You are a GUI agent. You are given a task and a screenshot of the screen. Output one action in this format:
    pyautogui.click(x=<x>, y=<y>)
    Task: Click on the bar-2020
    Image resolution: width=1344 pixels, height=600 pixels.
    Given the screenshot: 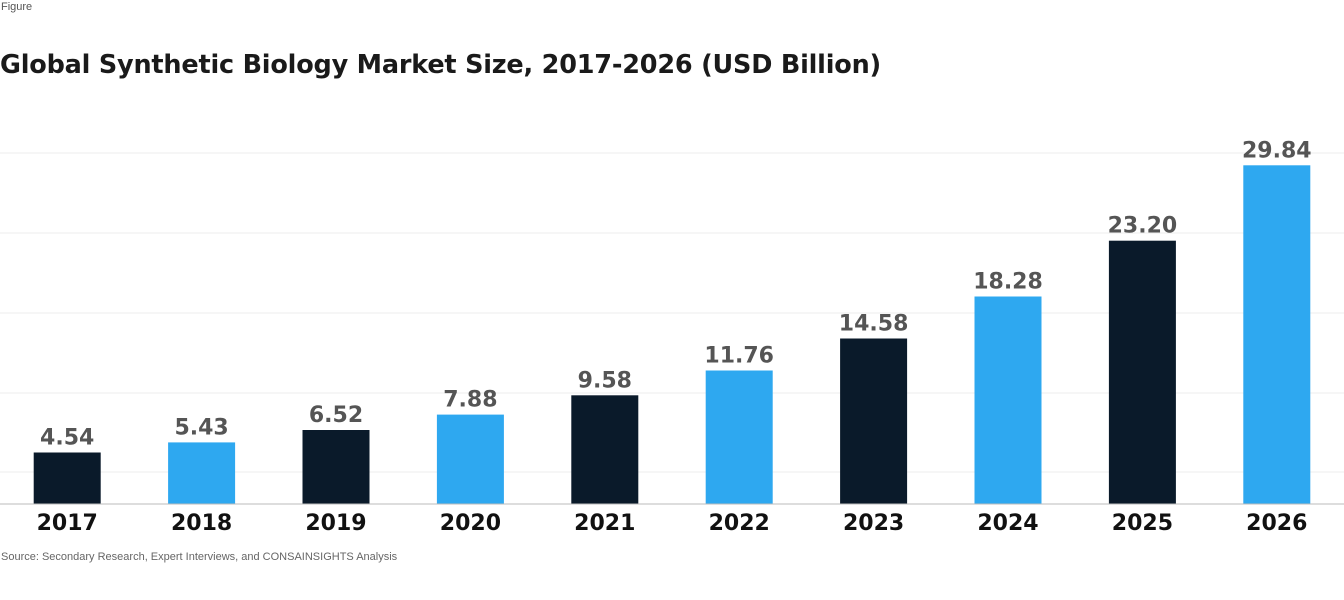 What is the action you would take?
    pyautogui.click(x=470, y=459)
    